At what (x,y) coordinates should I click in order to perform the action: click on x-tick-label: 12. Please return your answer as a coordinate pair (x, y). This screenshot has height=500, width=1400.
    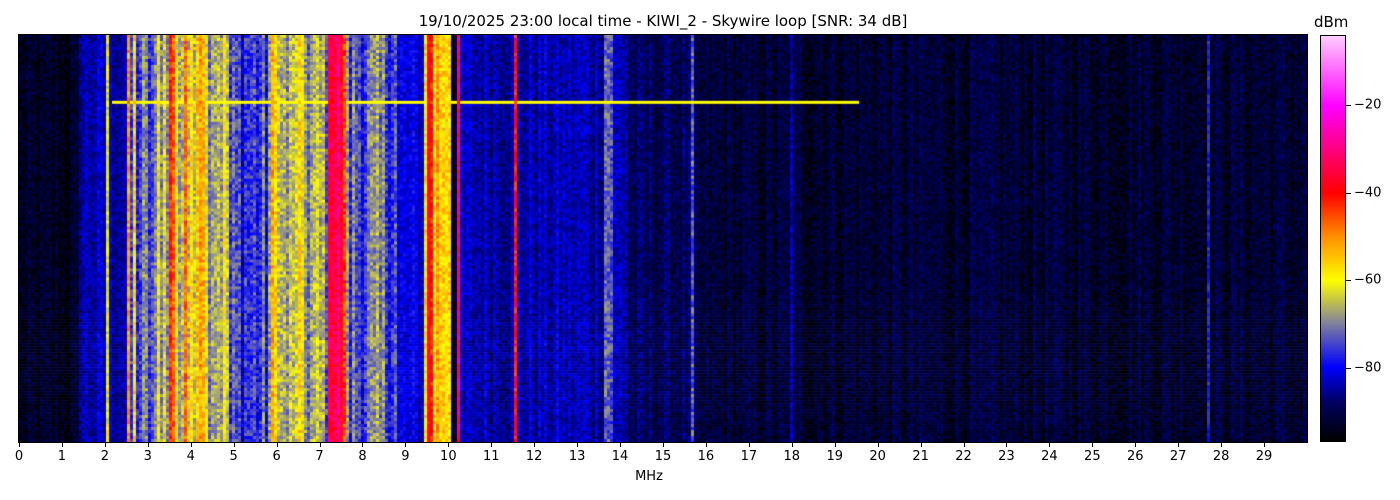
    Looking at the image, I should click on (534, 456).